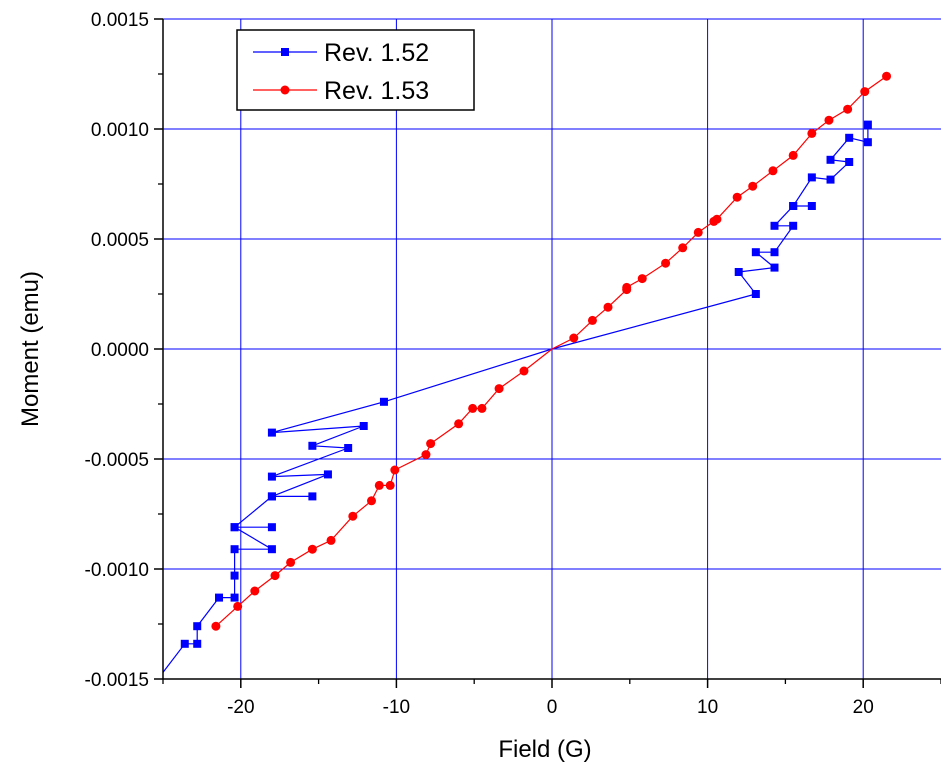  I want to click on legend-circle-marker, so click(285, 90).